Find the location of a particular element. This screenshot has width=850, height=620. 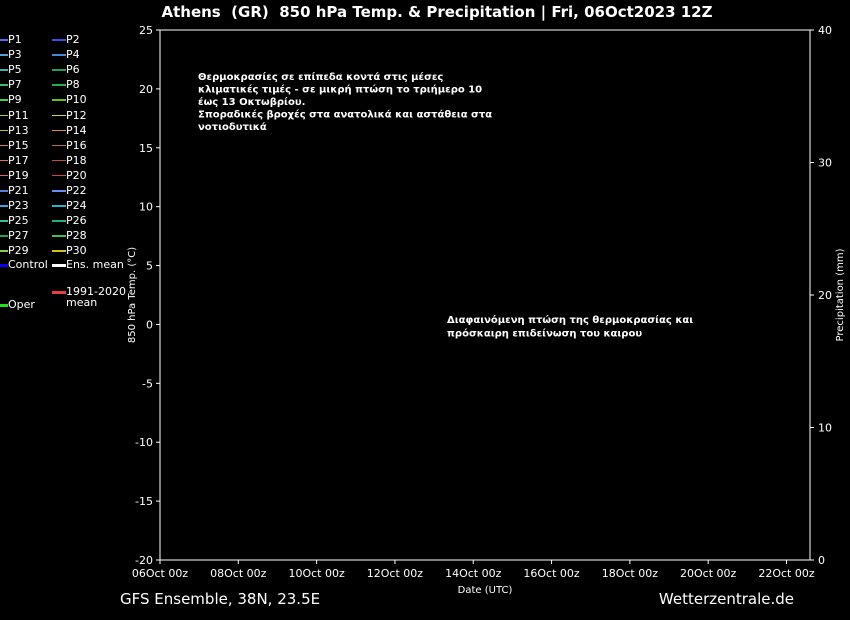

annotation: νοτιοδυτικά is located at coordinates (232, 127).